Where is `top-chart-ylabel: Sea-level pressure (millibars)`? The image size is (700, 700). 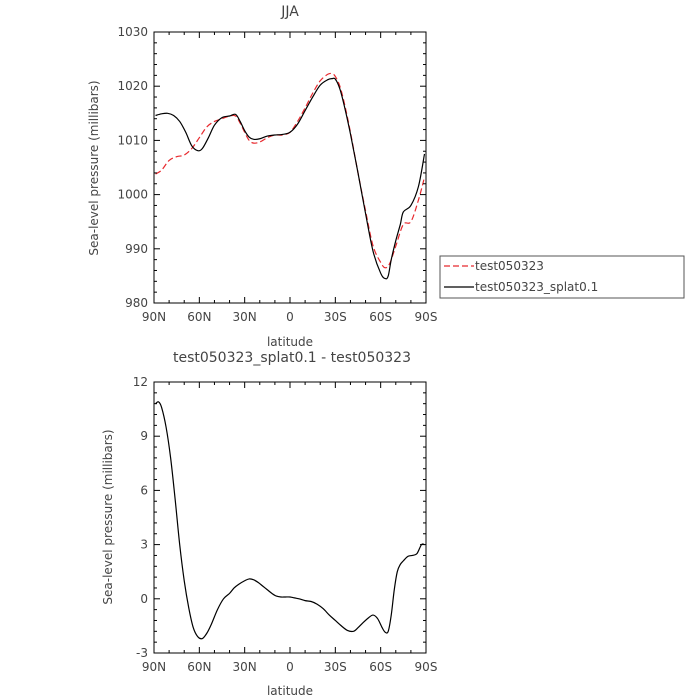 top-chart-ylabel: Sea-level pressure (millibars) is located at coordinates (94, 167).